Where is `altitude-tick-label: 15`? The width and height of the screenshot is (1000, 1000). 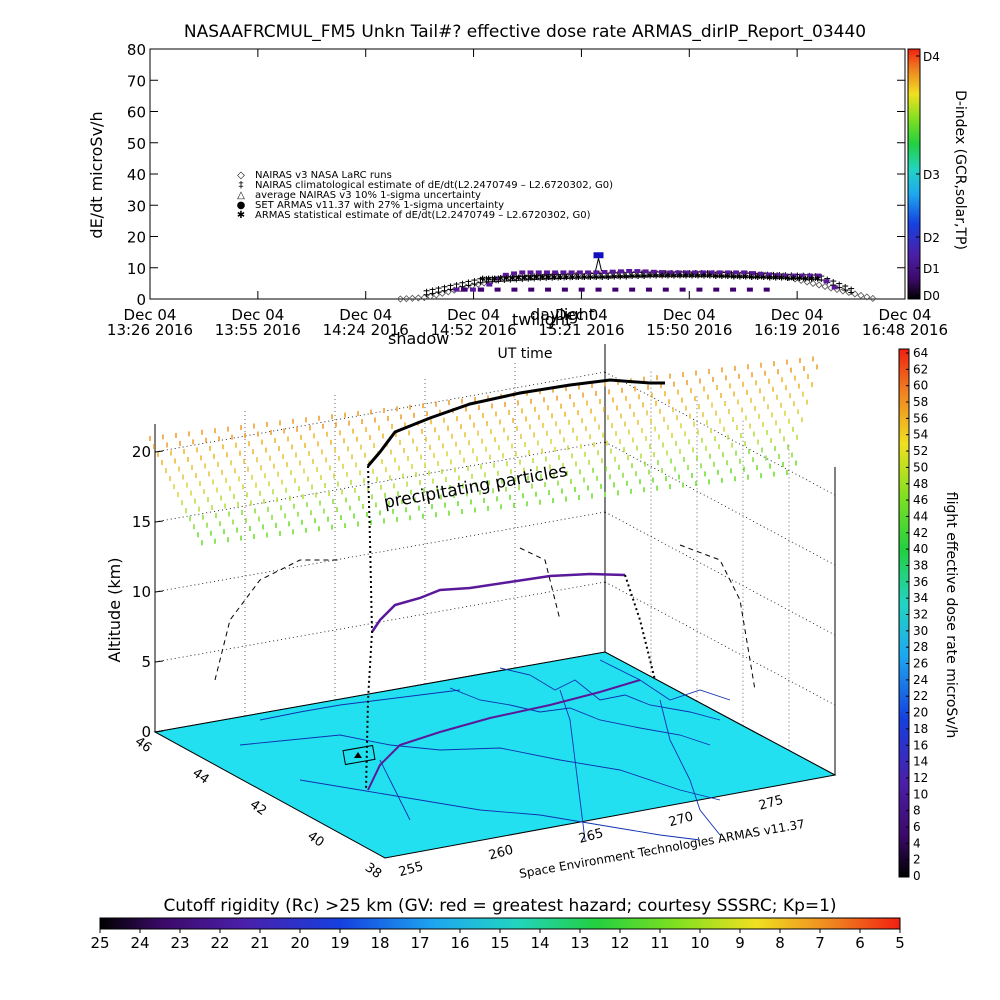
altitude-tick-label: 15 is located at coordinates (141, 522).